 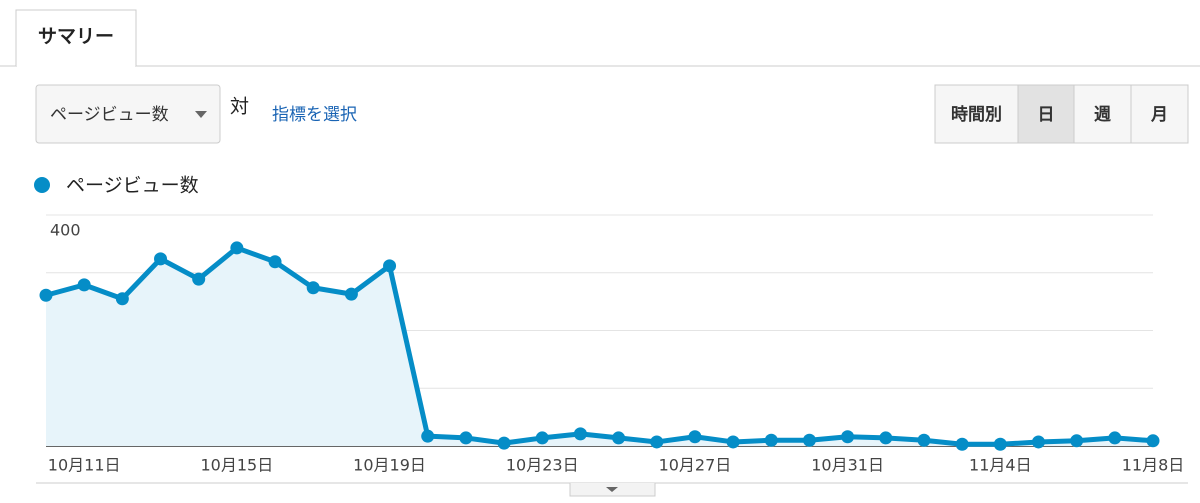 I want to click on y-tick-label: 400, so click(x=65, y=230).